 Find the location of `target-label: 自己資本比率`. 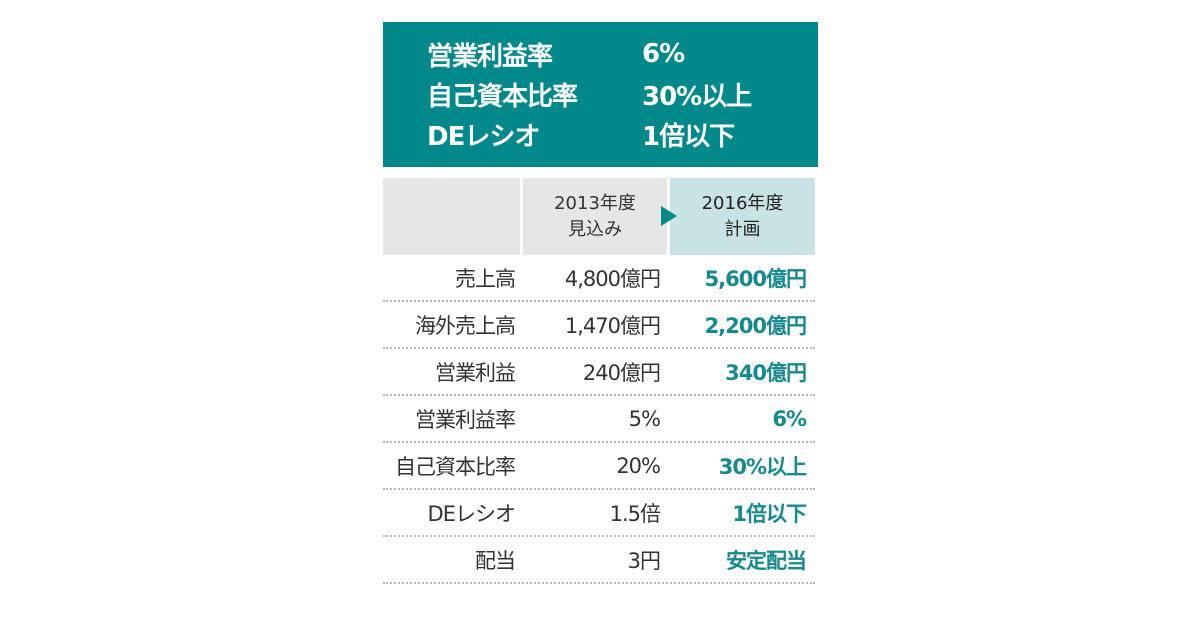

target-label: 自己資本比率 is located at coordinates (502, 96).